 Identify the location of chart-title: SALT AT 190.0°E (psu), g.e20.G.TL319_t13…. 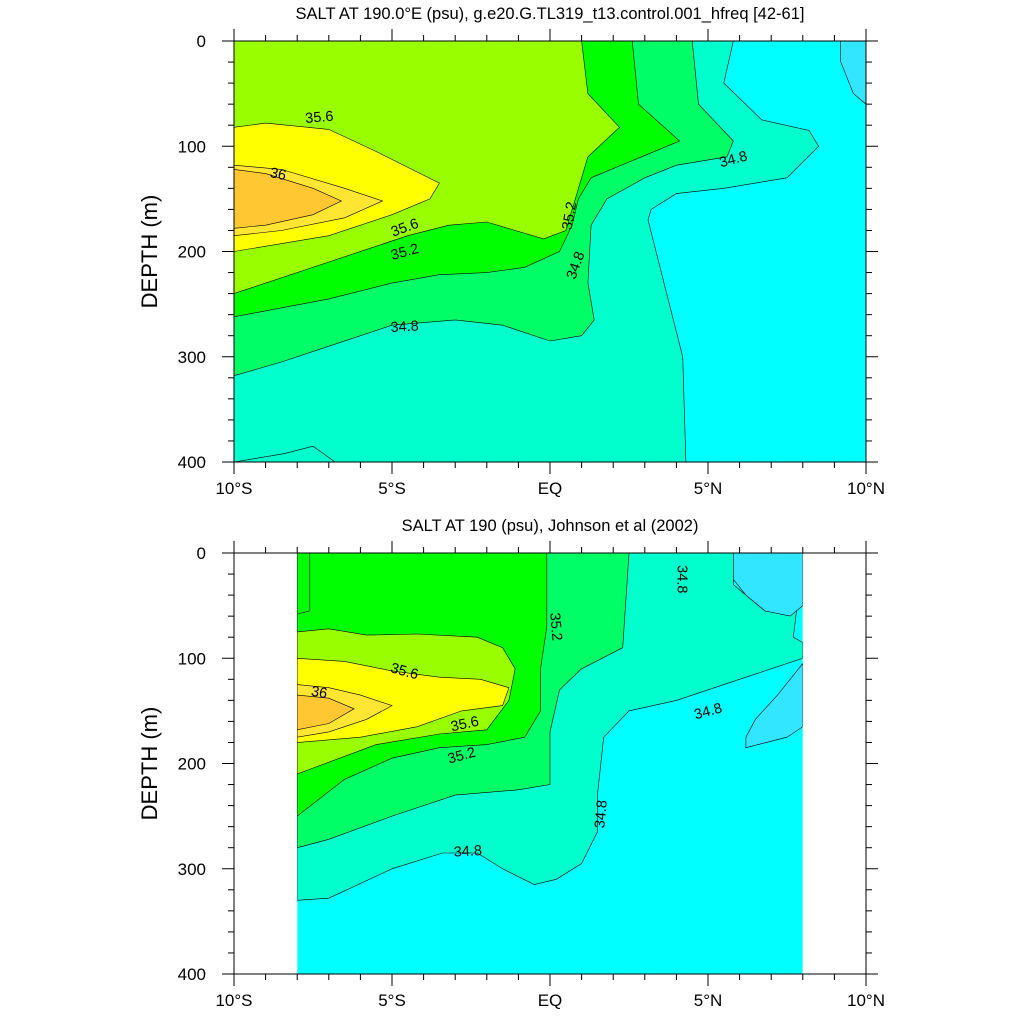
(550, 14).